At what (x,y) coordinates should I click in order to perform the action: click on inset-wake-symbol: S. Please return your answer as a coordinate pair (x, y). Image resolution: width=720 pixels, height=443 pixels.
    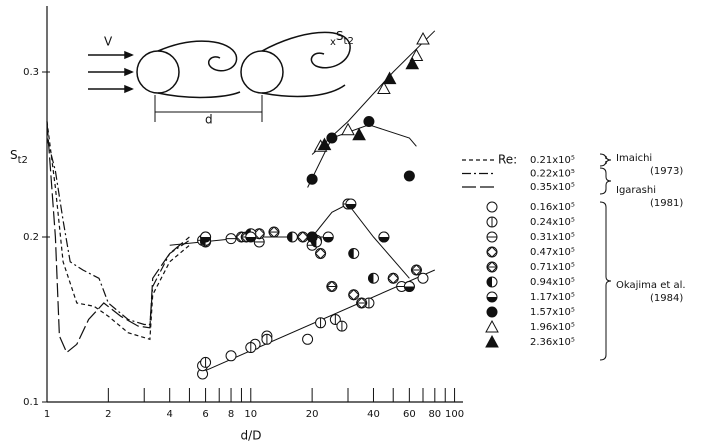
    Looking at the image, I should click on (340, 36).